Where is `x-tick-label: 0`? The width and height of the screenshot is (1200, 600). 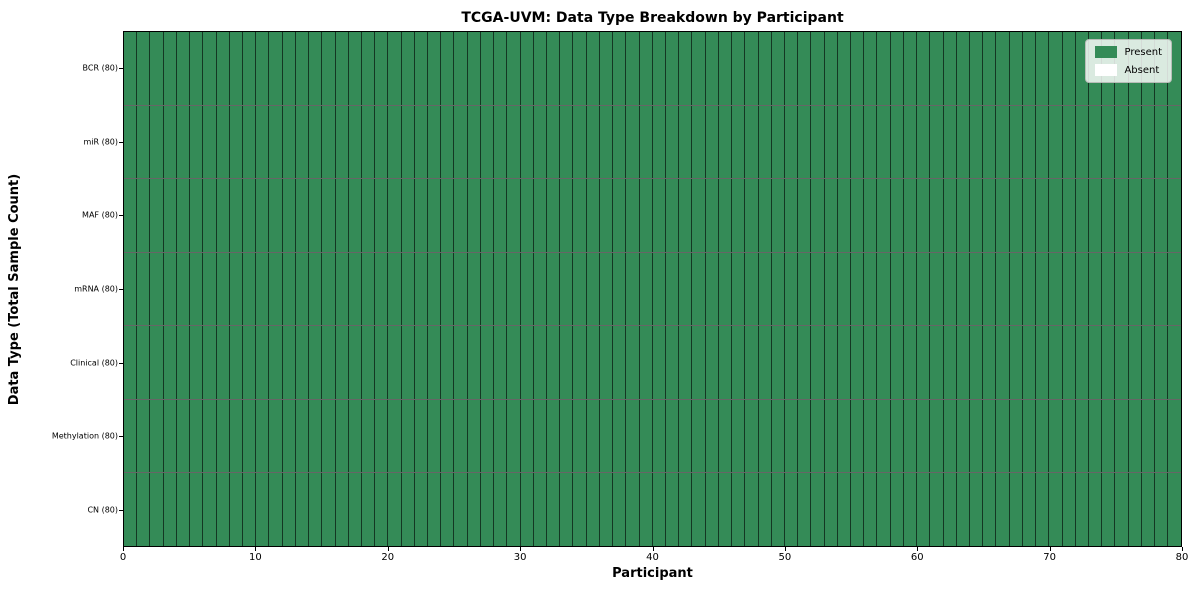 x-tick-label: 0 is located at coordinates (123, 557).